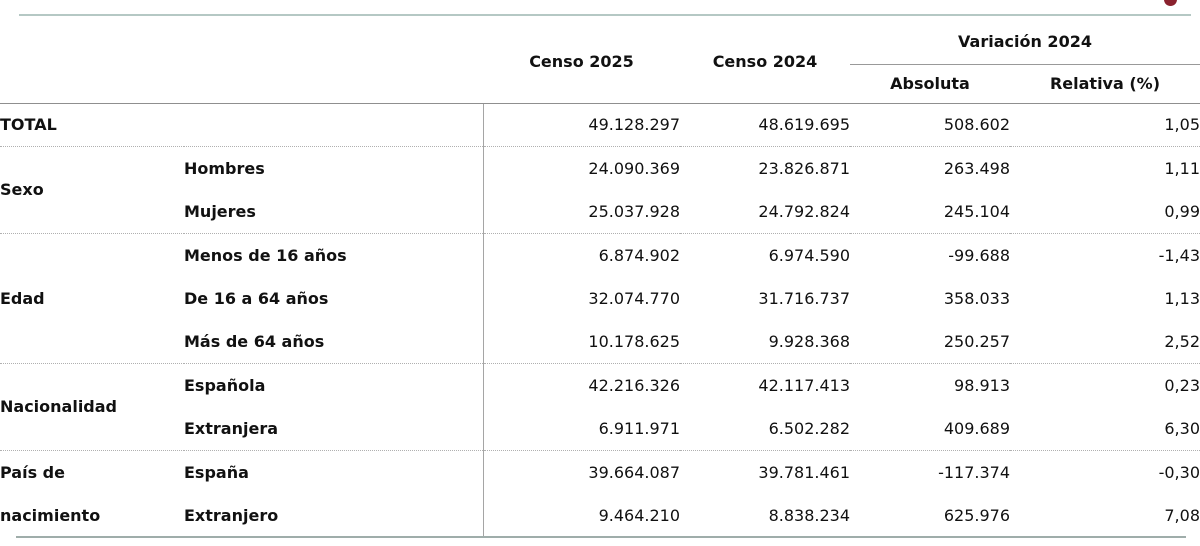  I want to click on cell-variacion-absoluta: 508.602, so click(930, 125).